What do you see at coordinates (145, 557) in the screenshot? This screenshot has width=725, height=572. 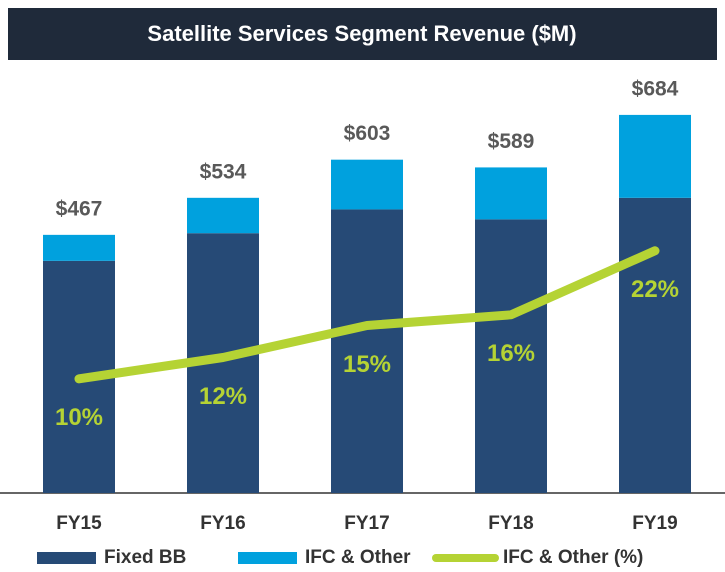 I see `legend-label: Fixed BB` at bounding box center [145, 557].